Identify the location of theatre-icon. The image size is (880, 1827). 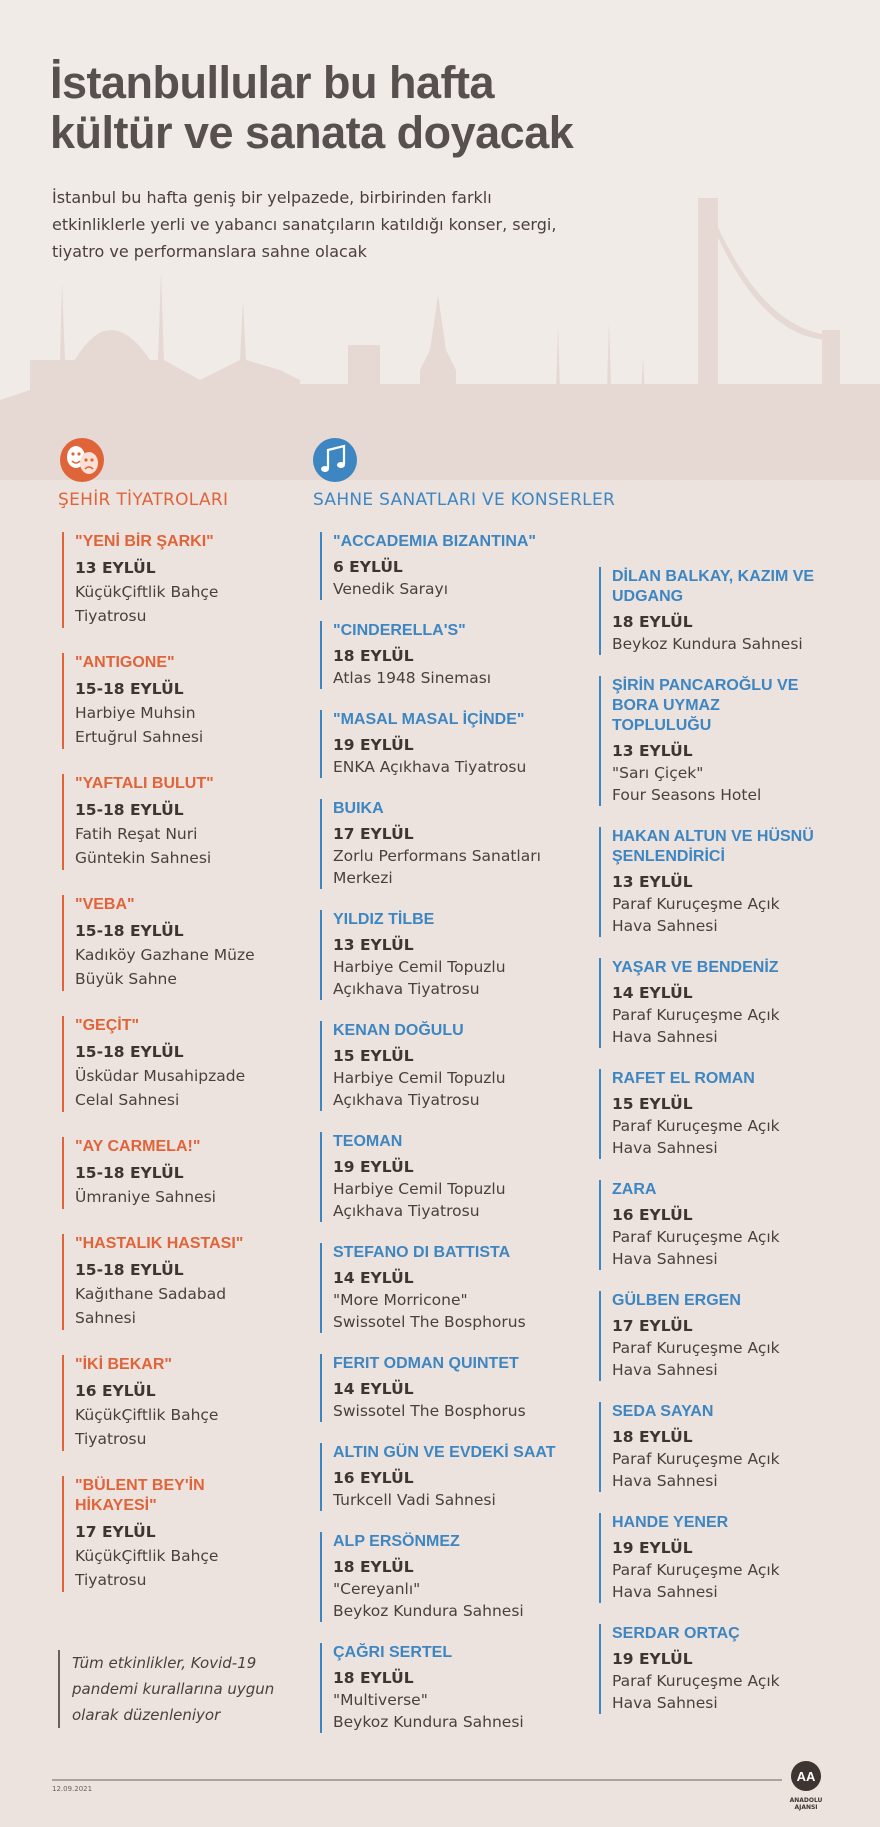
(82, 460).